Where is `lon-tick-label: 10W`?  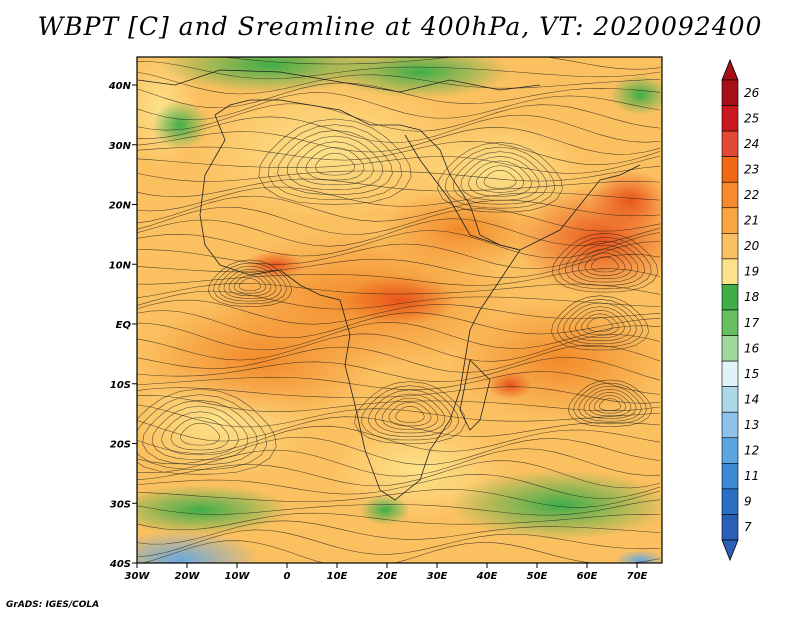 lon-tick-label: 10W is located at coordinates (238, 576).